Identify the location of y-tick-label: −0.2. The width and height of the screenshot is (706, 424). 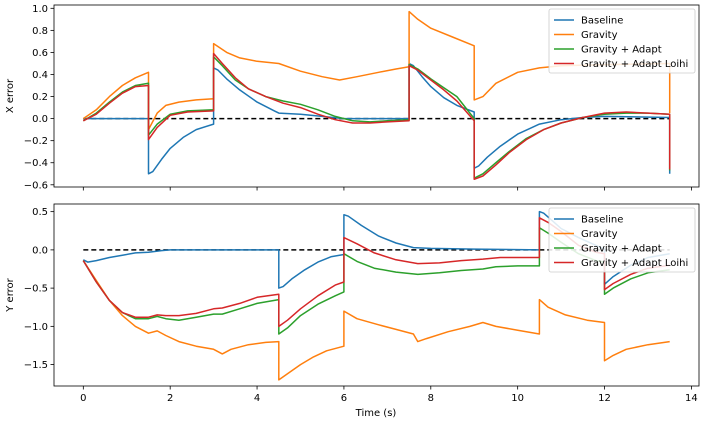
(36, 141).